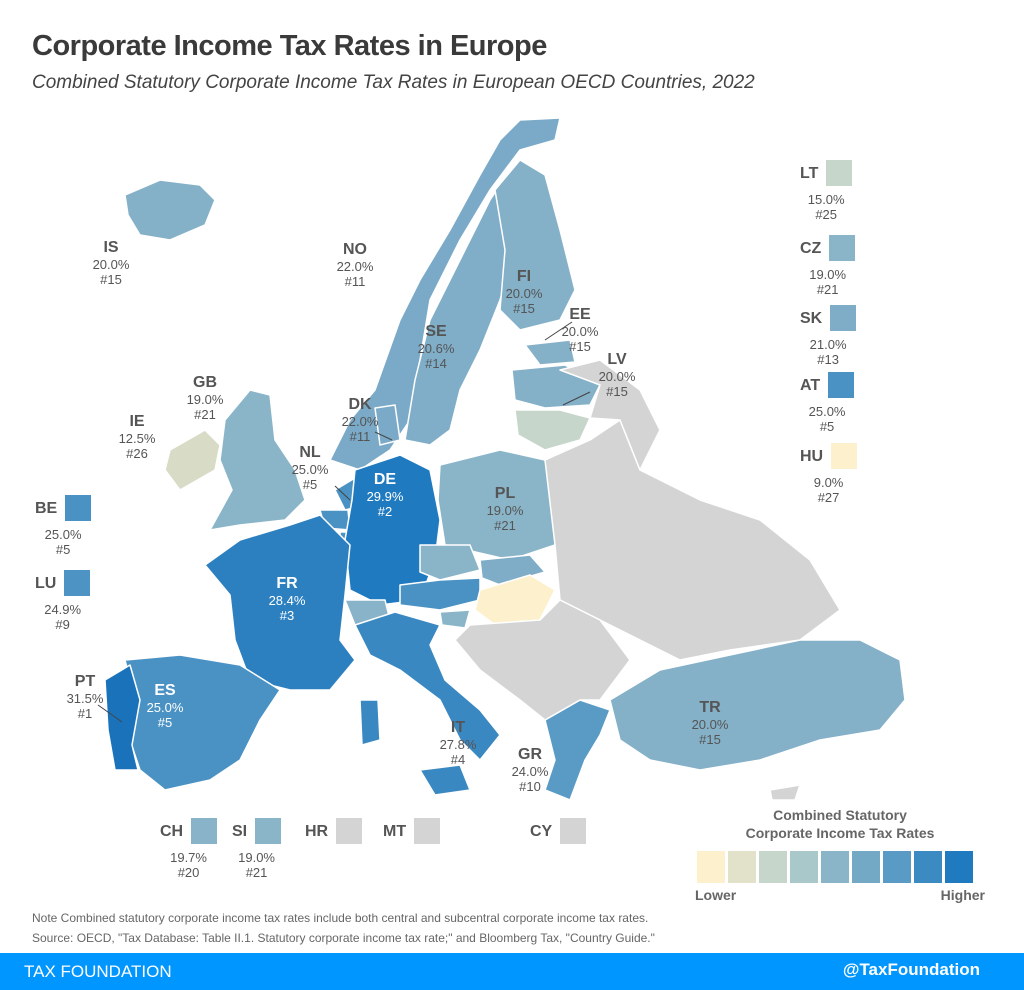  What do you see at coordinates (287, 583) in the screenshot?
I see `country-code: FR` at bounding box center [287, 583].